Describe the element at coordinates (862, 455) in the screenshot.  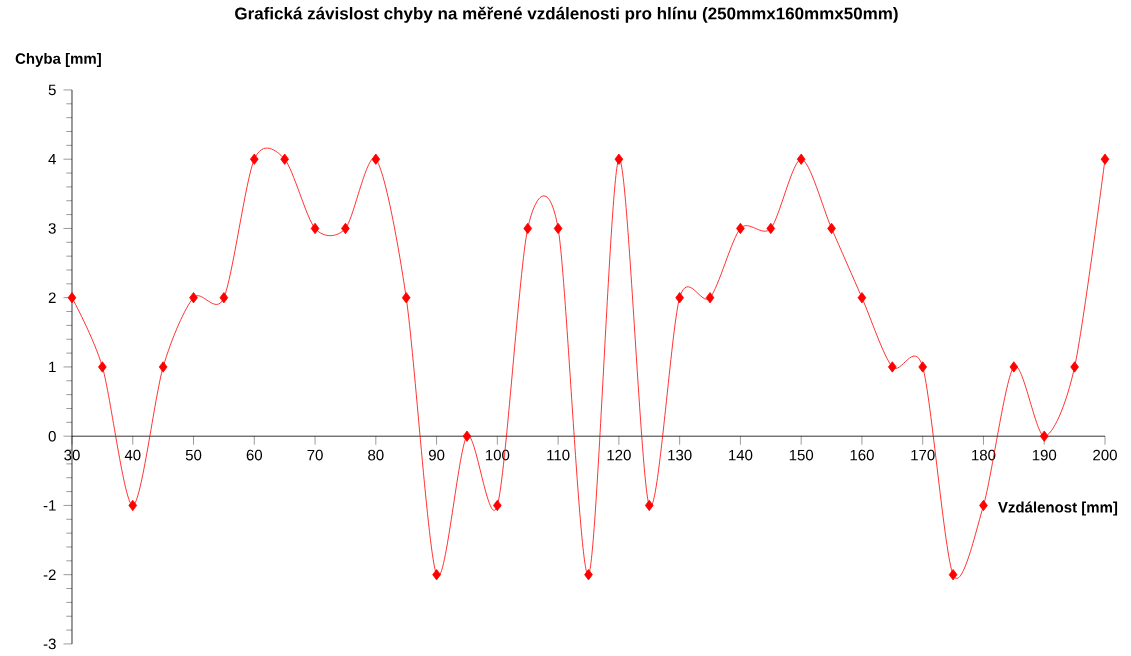
I see `x-tick-label: 160` at that location.